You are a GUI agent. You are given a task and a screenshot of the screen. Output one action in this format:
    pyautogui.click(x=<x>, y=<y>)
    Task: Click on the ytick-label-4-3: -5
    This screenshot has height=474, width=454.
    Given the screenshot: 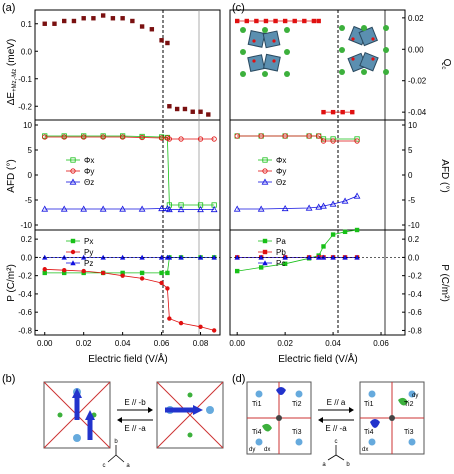 What is the action you would take?
    pyautogui.click(x=412, y=200)
    